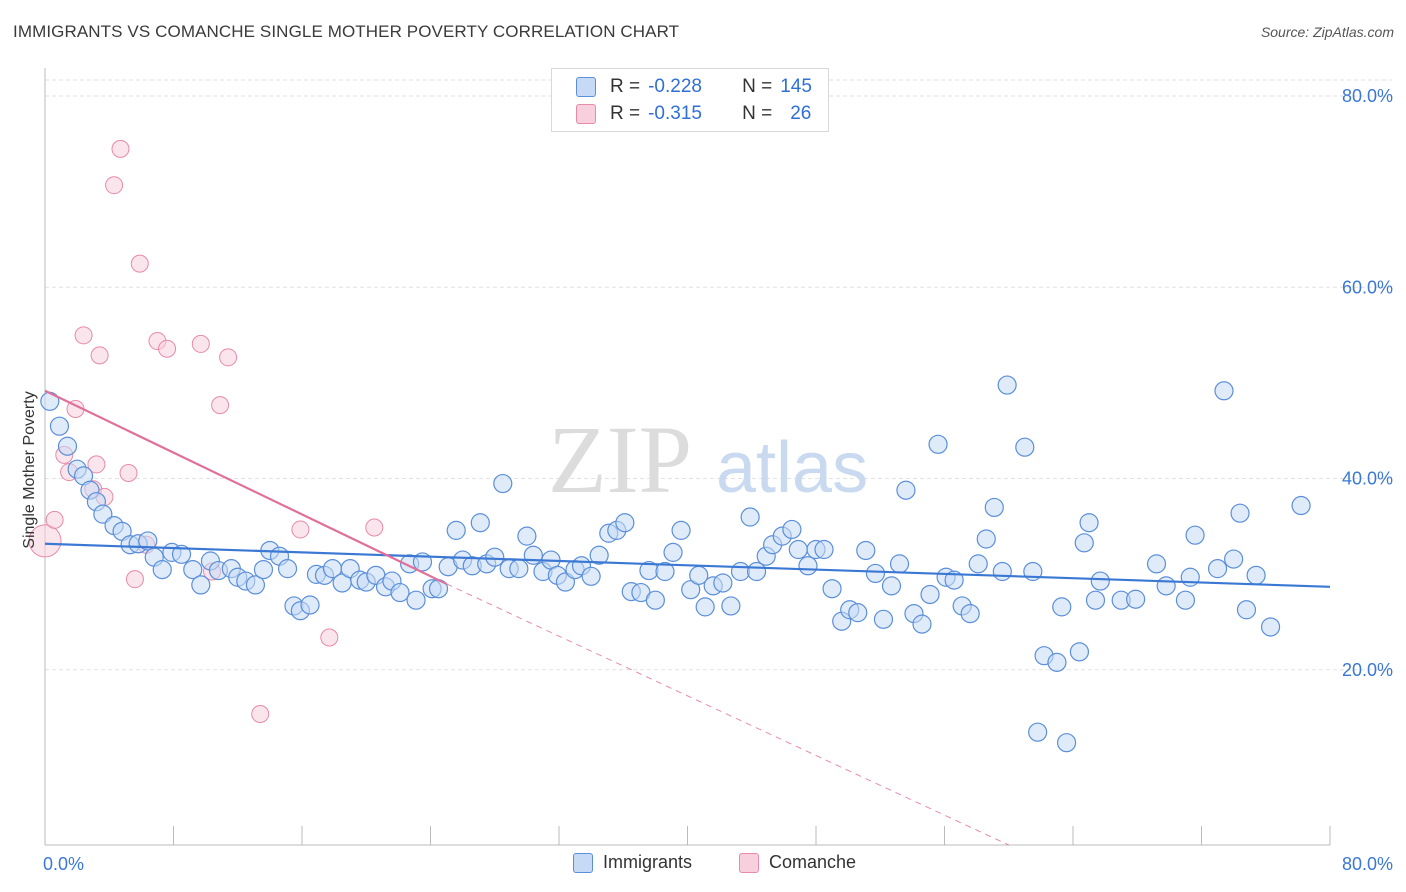 Image resolution: width=1406 pixels, height=892 pixels. Describe the element at coordinates (690, 100) in the screenshot. I see `correlation-legend: R = -0.228 N = 145 R = -0.315 N = 26` at that location.